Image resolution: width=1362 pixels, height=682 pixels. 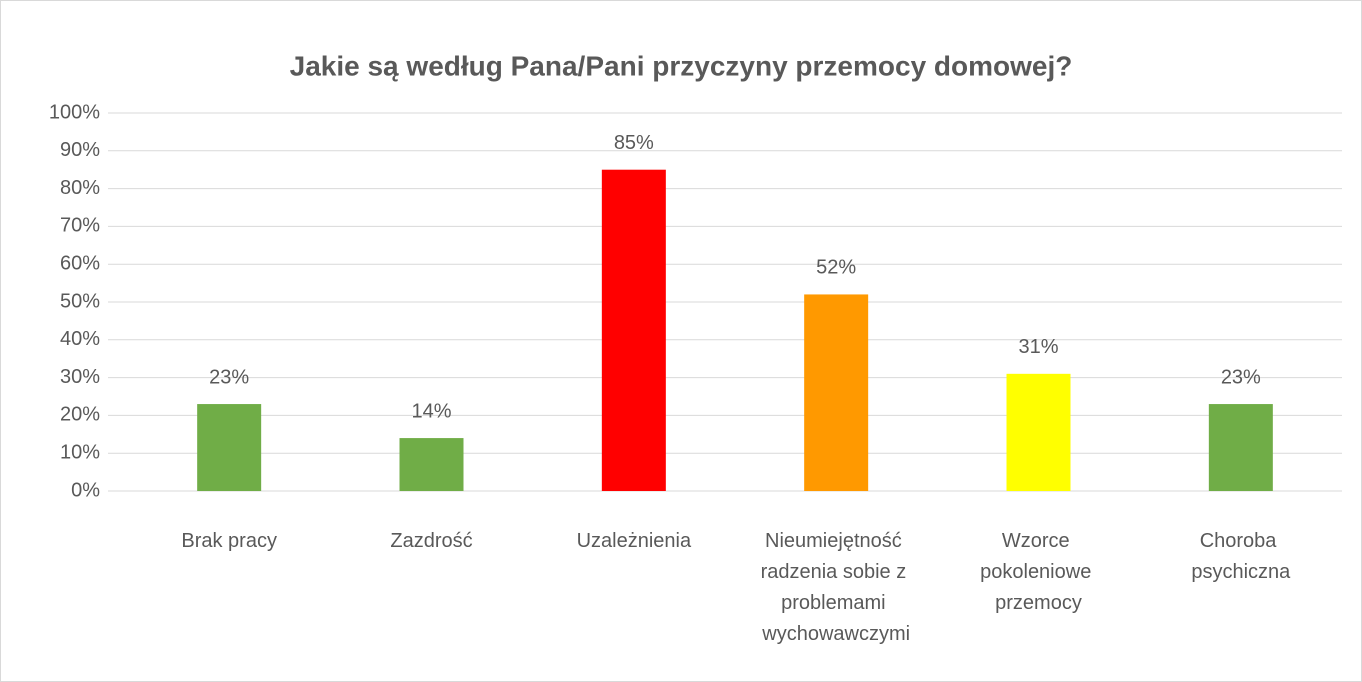 I want to click on data-label: 85%, so click(x=634, y=143).